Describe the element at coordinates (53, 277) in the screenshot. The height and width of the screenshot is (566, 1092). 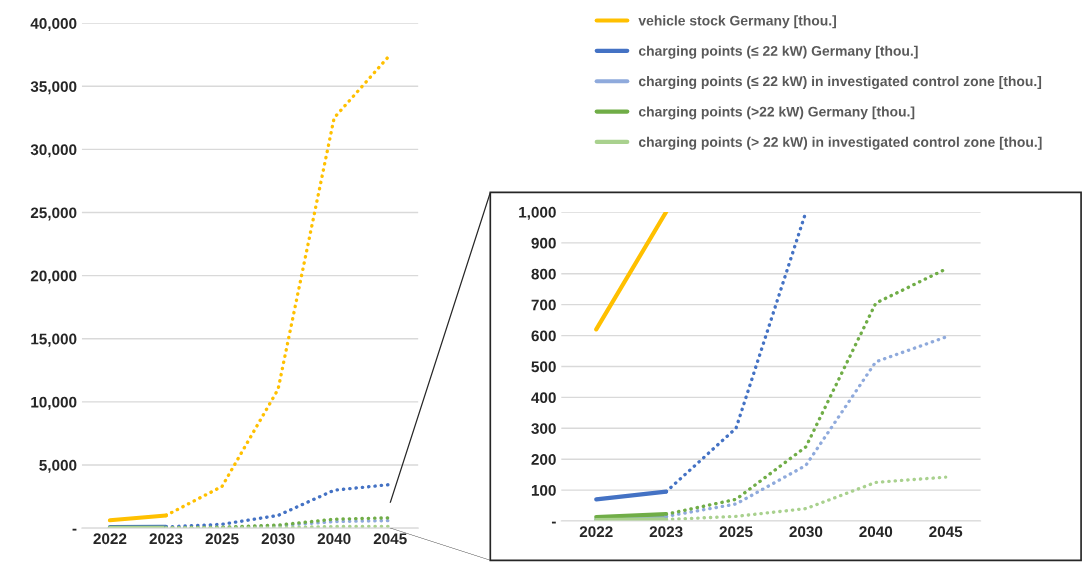
I see `y-tick-label: 20,000` at that location.